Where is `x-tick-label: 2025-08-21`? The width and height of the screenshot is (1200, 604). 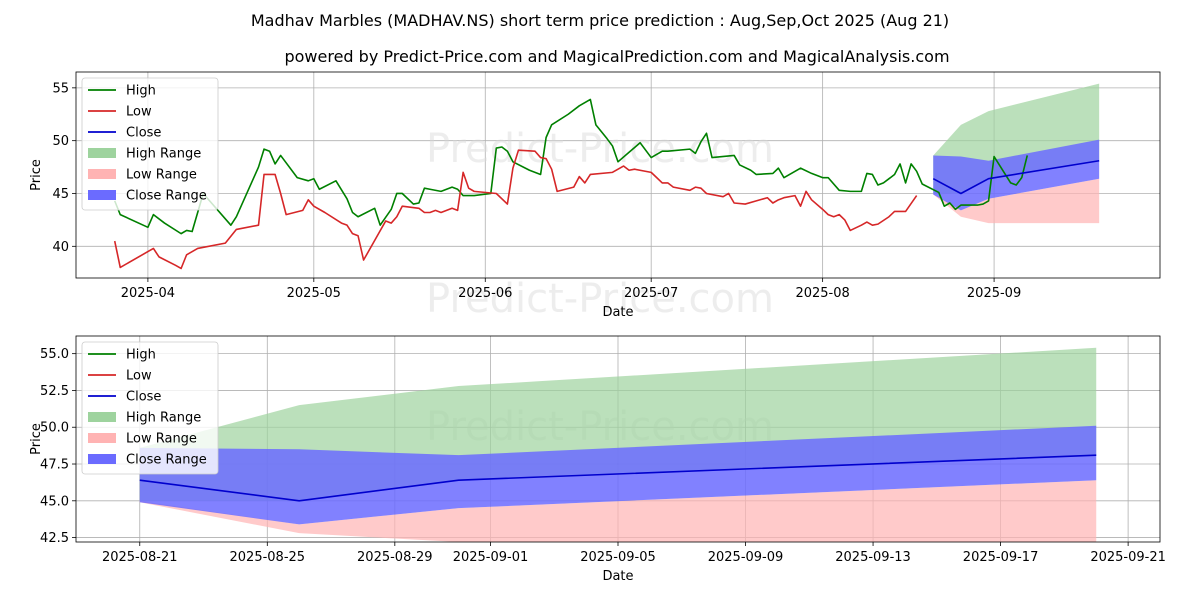
x-tick-label: 2025-08-21 is located at coordinates (140, 557).